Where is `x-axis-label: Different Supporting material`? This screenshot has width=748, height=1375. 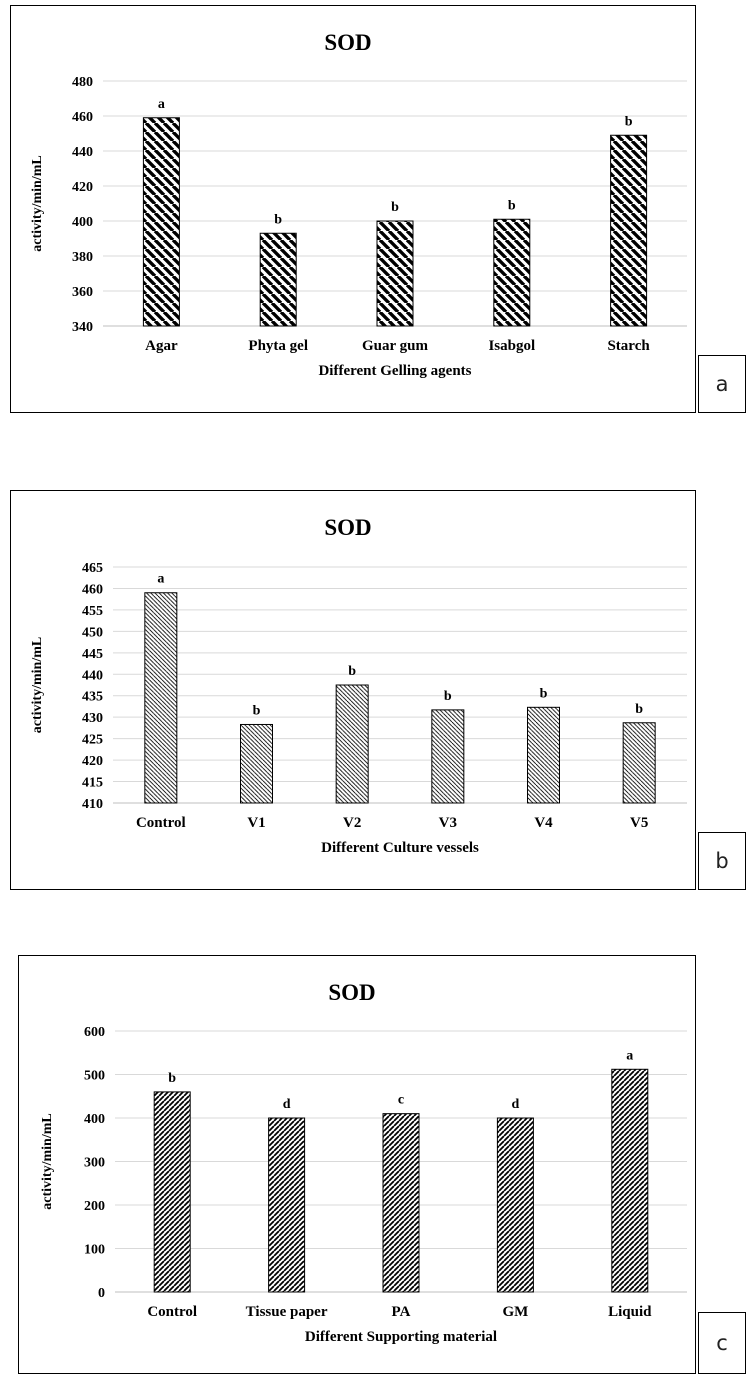
x-axis-label: Different Supporting material is located at coordinates (401, 1337).